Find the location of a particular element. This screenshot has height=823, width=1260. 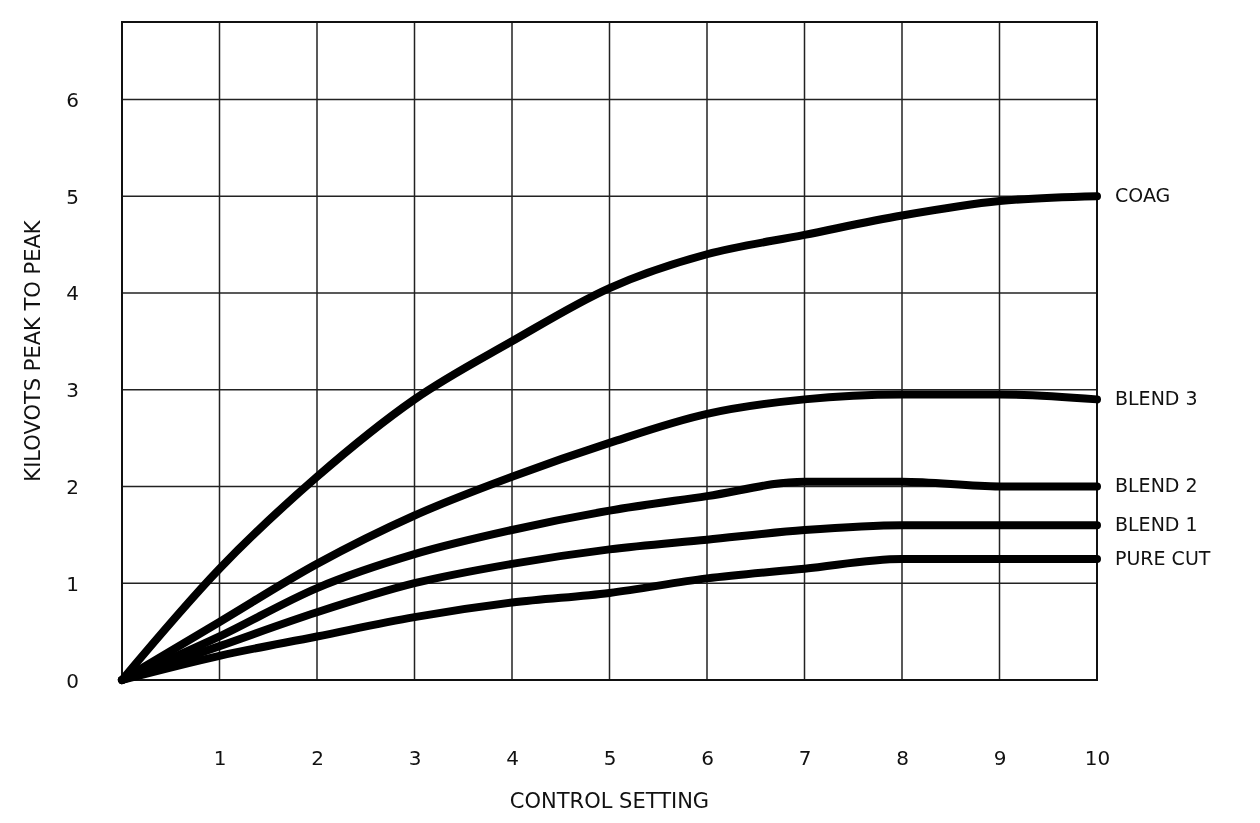

y-tick-label: 3 is located at coordinates (72, 390).